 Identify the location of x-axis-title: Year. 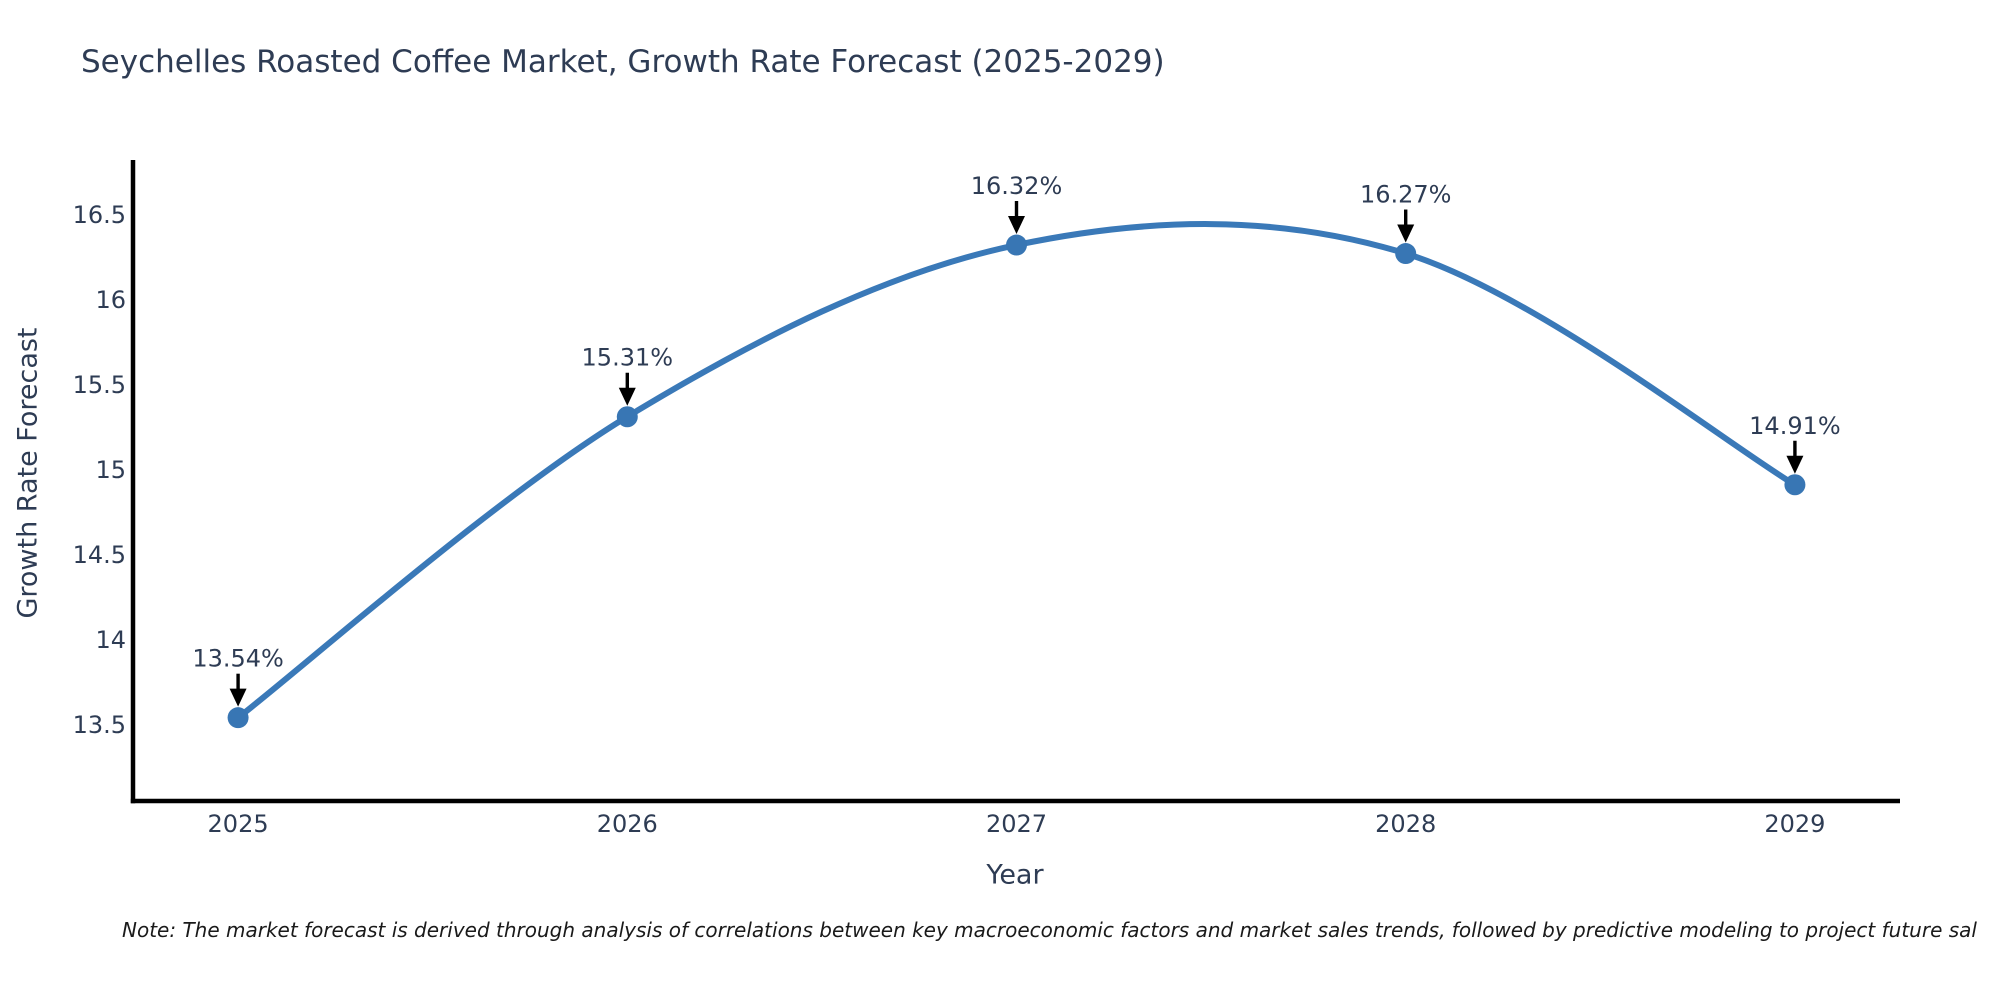
(1015, 875).